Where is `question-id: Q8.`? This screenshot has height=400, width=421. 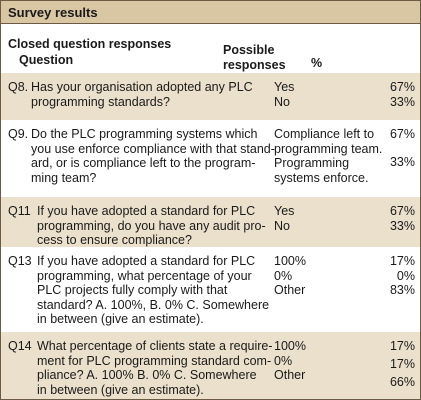
question-id: Q8. is located at coordinates (18, 87).